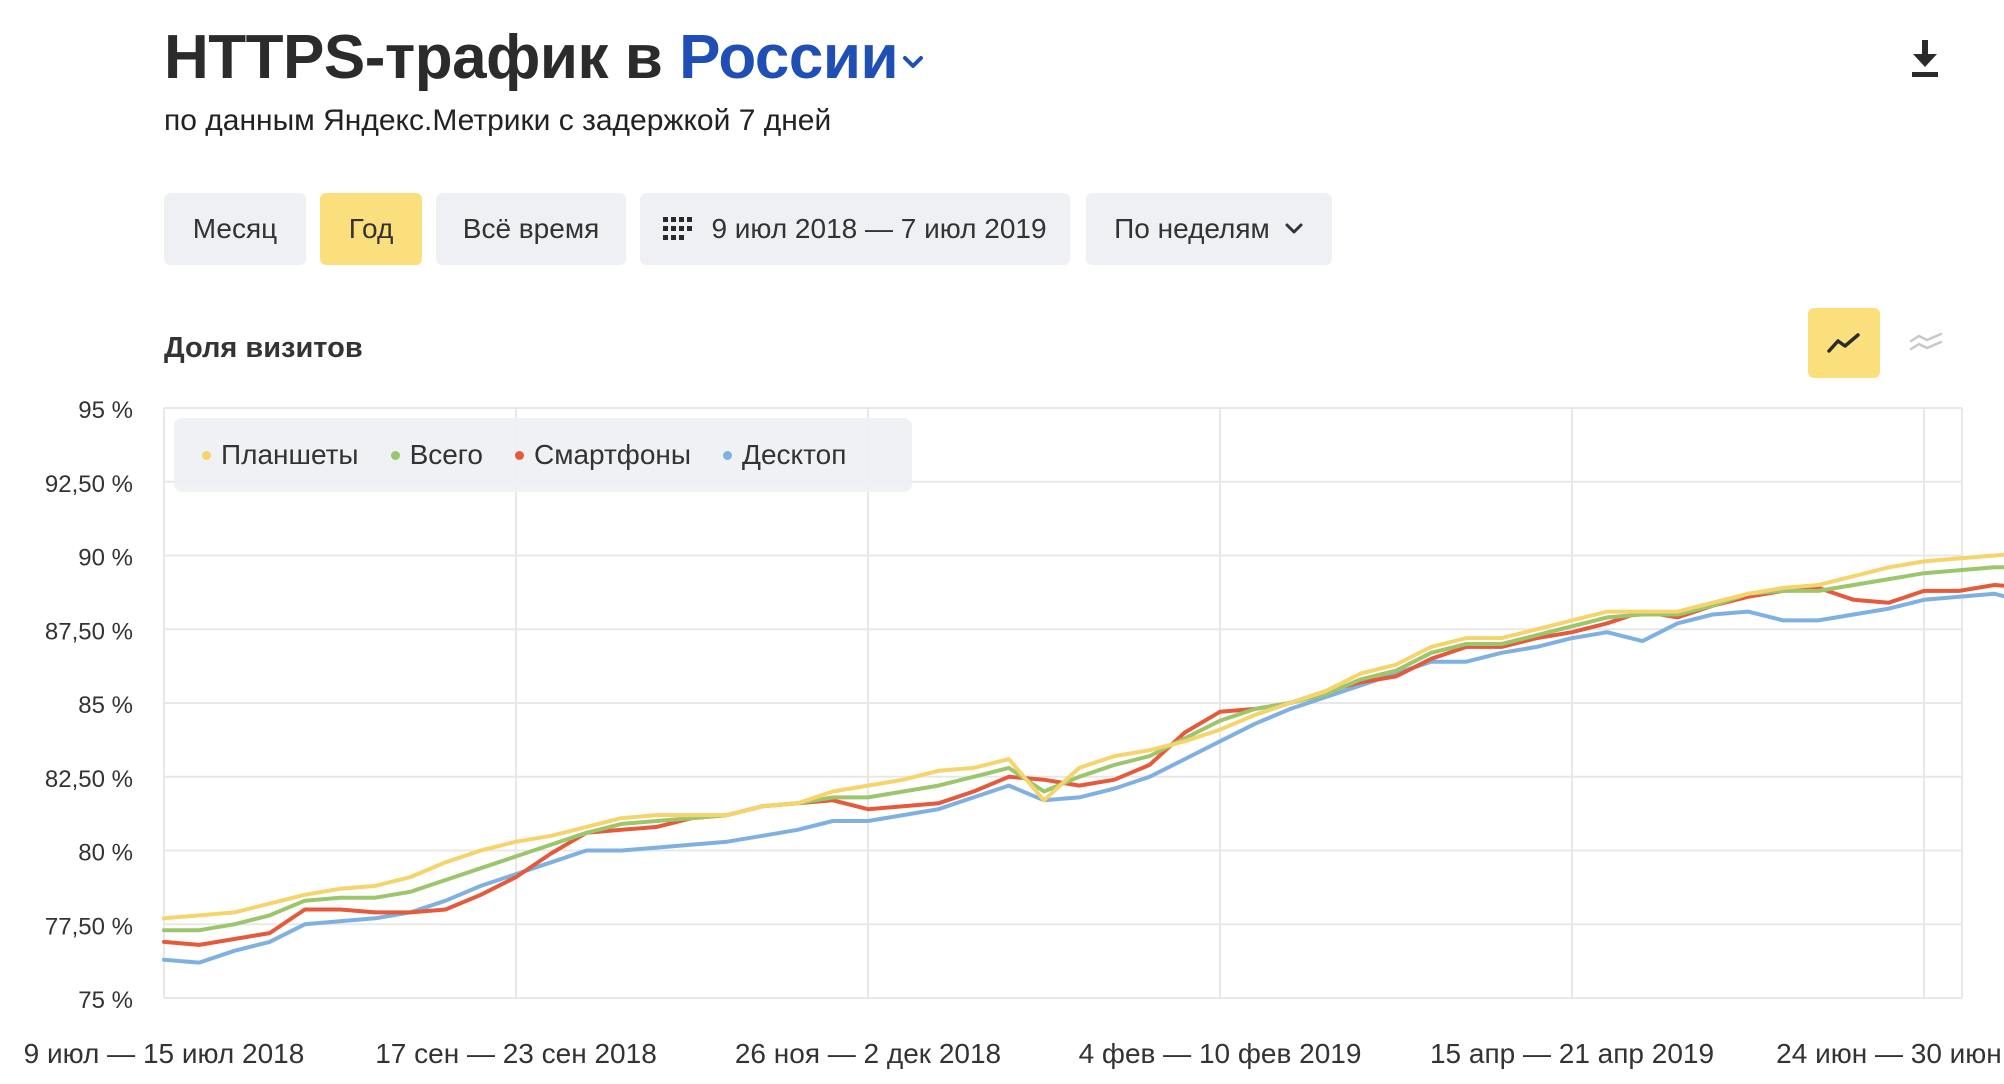  Describe the element at coordinates (1192, 228) in the screenshot. I see `grouping-label: По неделям` at that location.